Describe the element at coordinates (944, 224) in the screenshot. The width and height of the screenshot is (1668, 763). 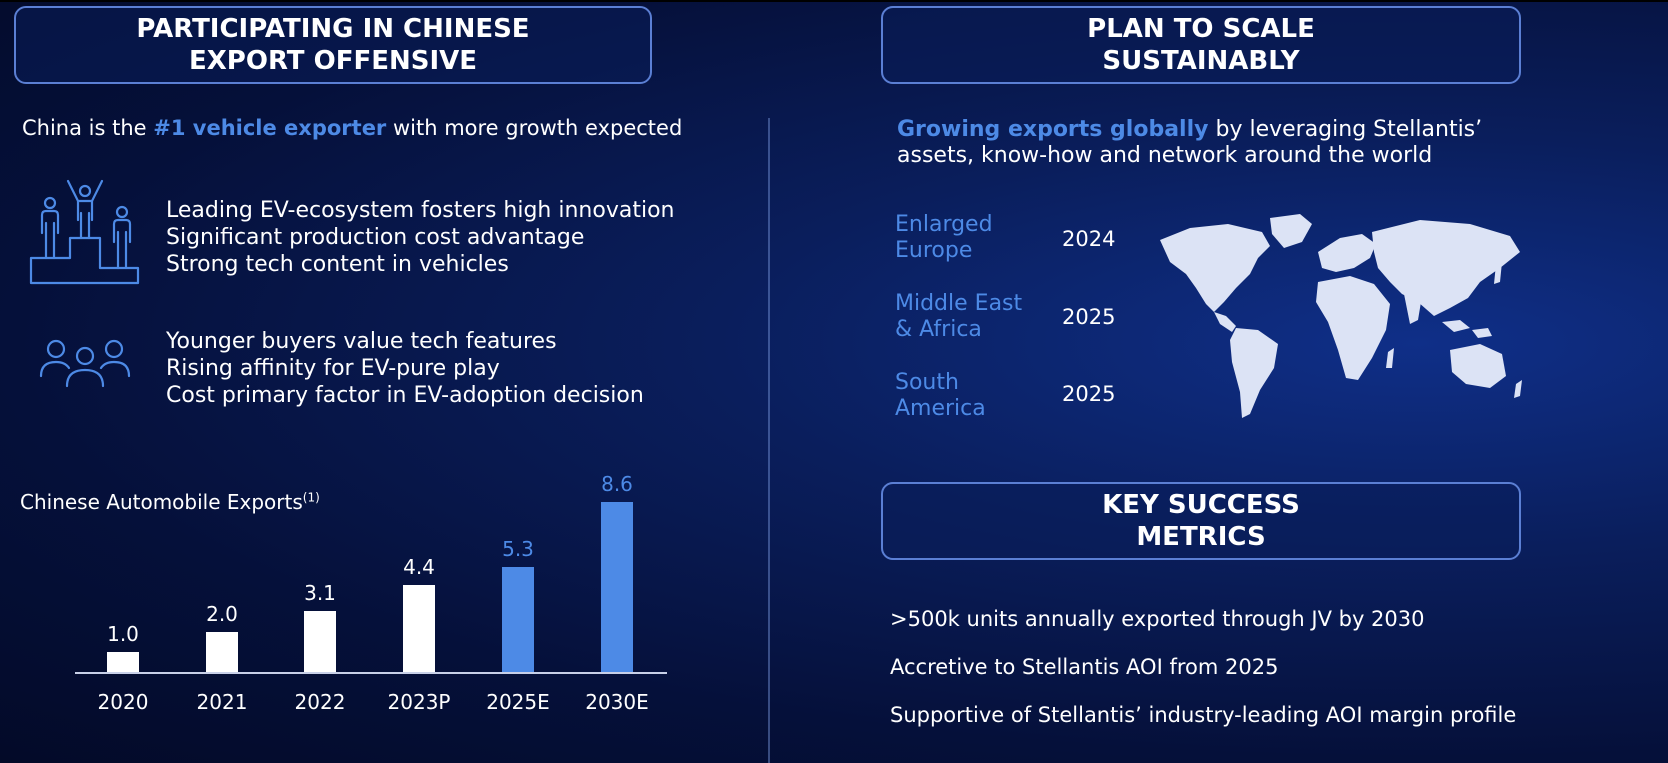
I see `region-label: Enlarged` at that location.